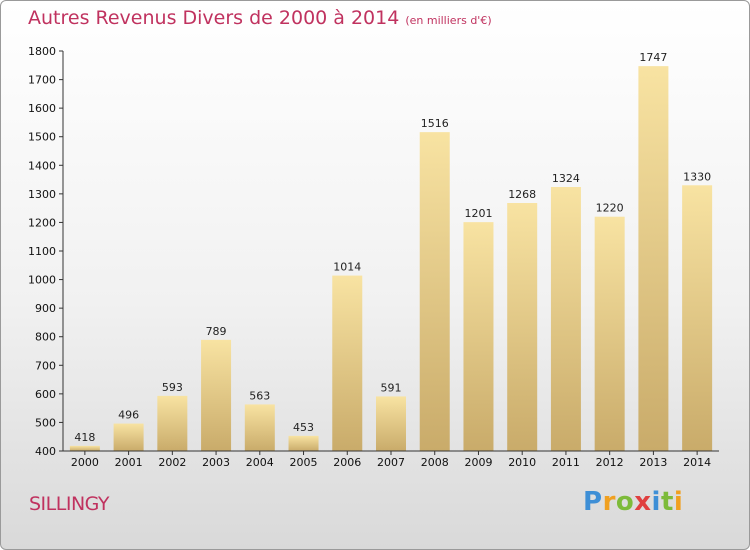  I want to click on y-tick-label: 1700, so click(42, 80).